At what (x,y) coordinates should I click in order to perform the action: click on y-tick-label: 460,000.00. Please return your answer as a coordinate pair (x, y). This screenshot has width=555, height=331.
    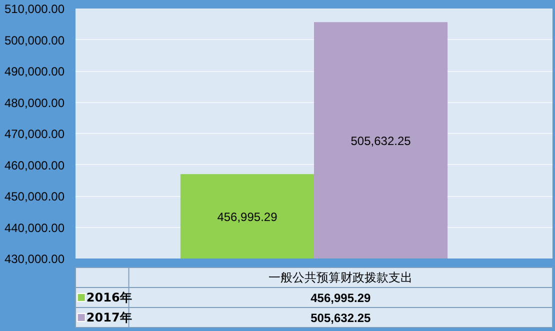
    Looking at the image, I should click on (34, 165).